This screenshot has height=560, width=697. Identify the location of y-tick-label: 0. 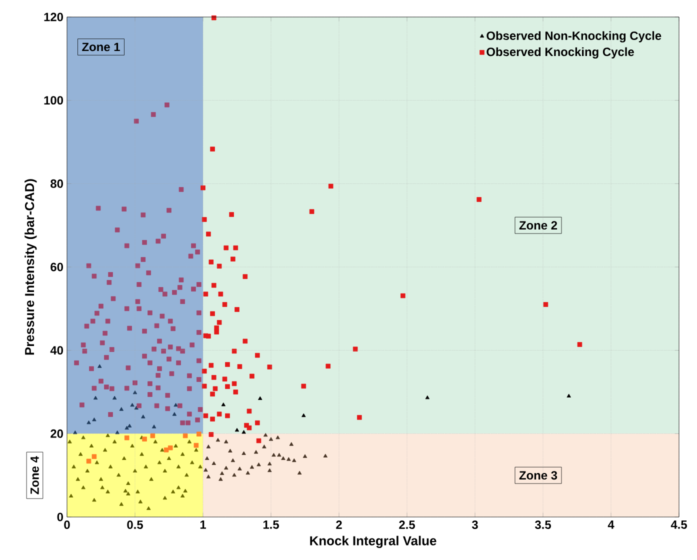
(60, 517).